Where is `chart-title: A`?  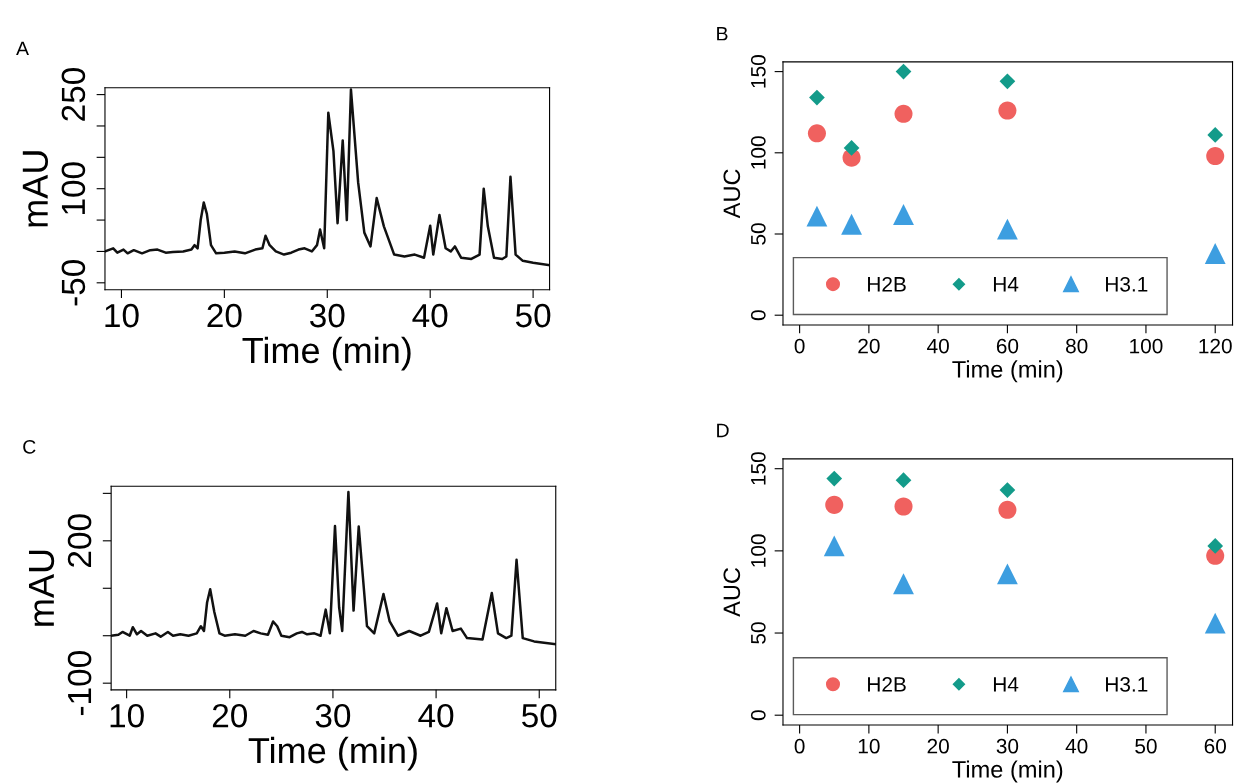
chart-title: A is located at coordinates (22, 48).